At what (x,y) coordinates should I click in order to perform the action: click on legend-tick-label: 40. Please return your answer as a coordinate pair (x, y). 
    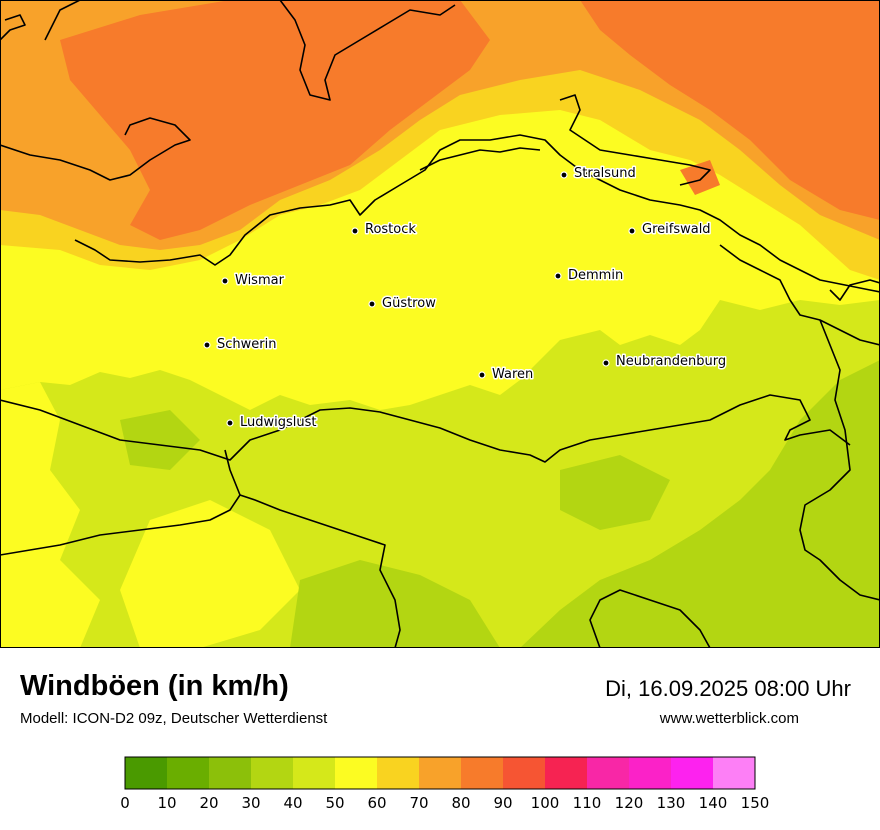
    Looking at the image, I should click on (292, 803).